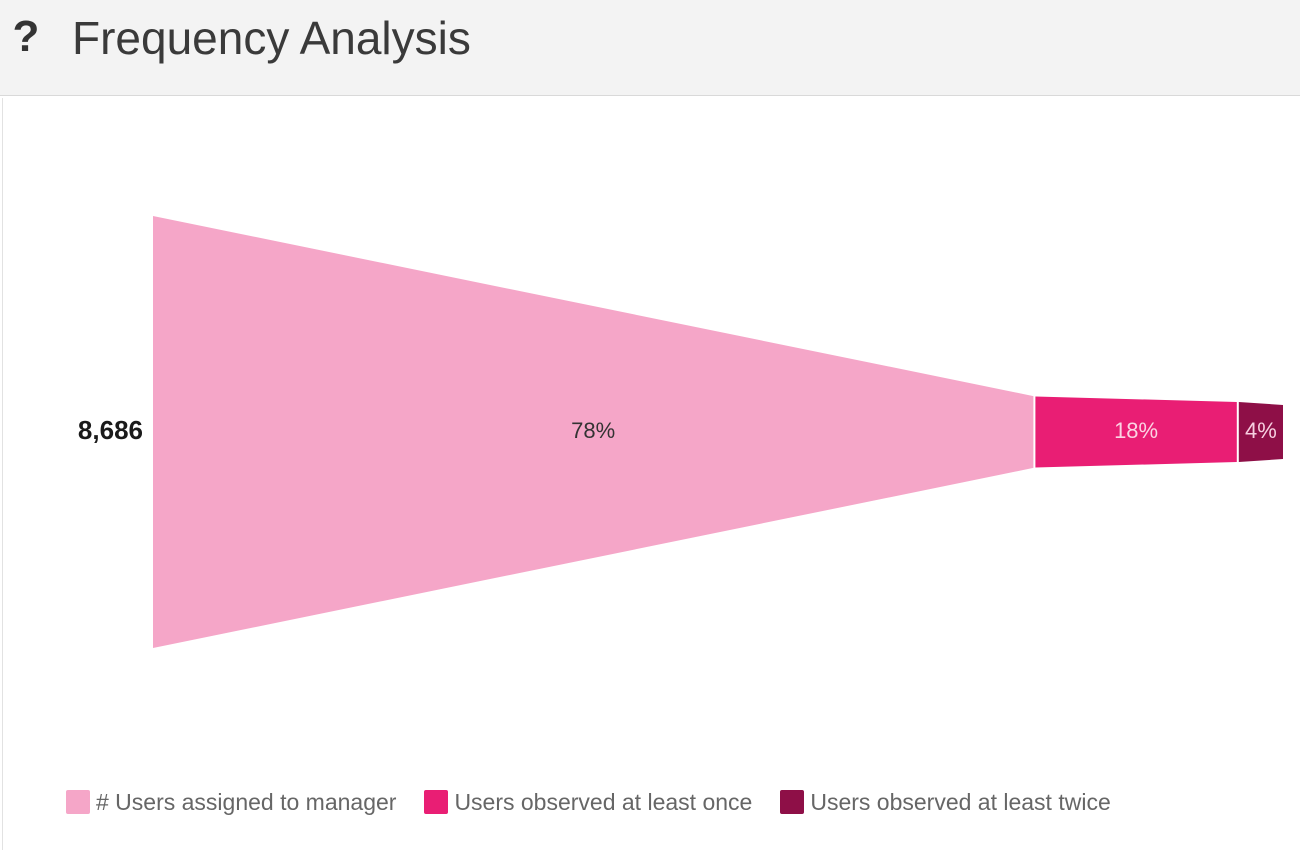 The image size is (1300, 850). What do you see at coordinates (924, 430) in the screenshot?
I see `funnel-labels: 78% 18% 4%` at bounding box center [924, 430].